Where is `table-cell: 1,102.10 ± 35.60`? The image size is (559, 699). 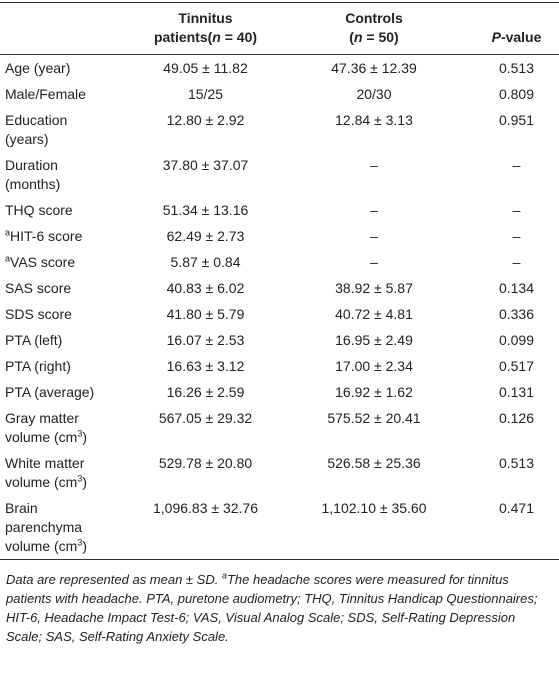 table-cell: 1,102.10 ± 35.60 is located at coordinates (374, 507).